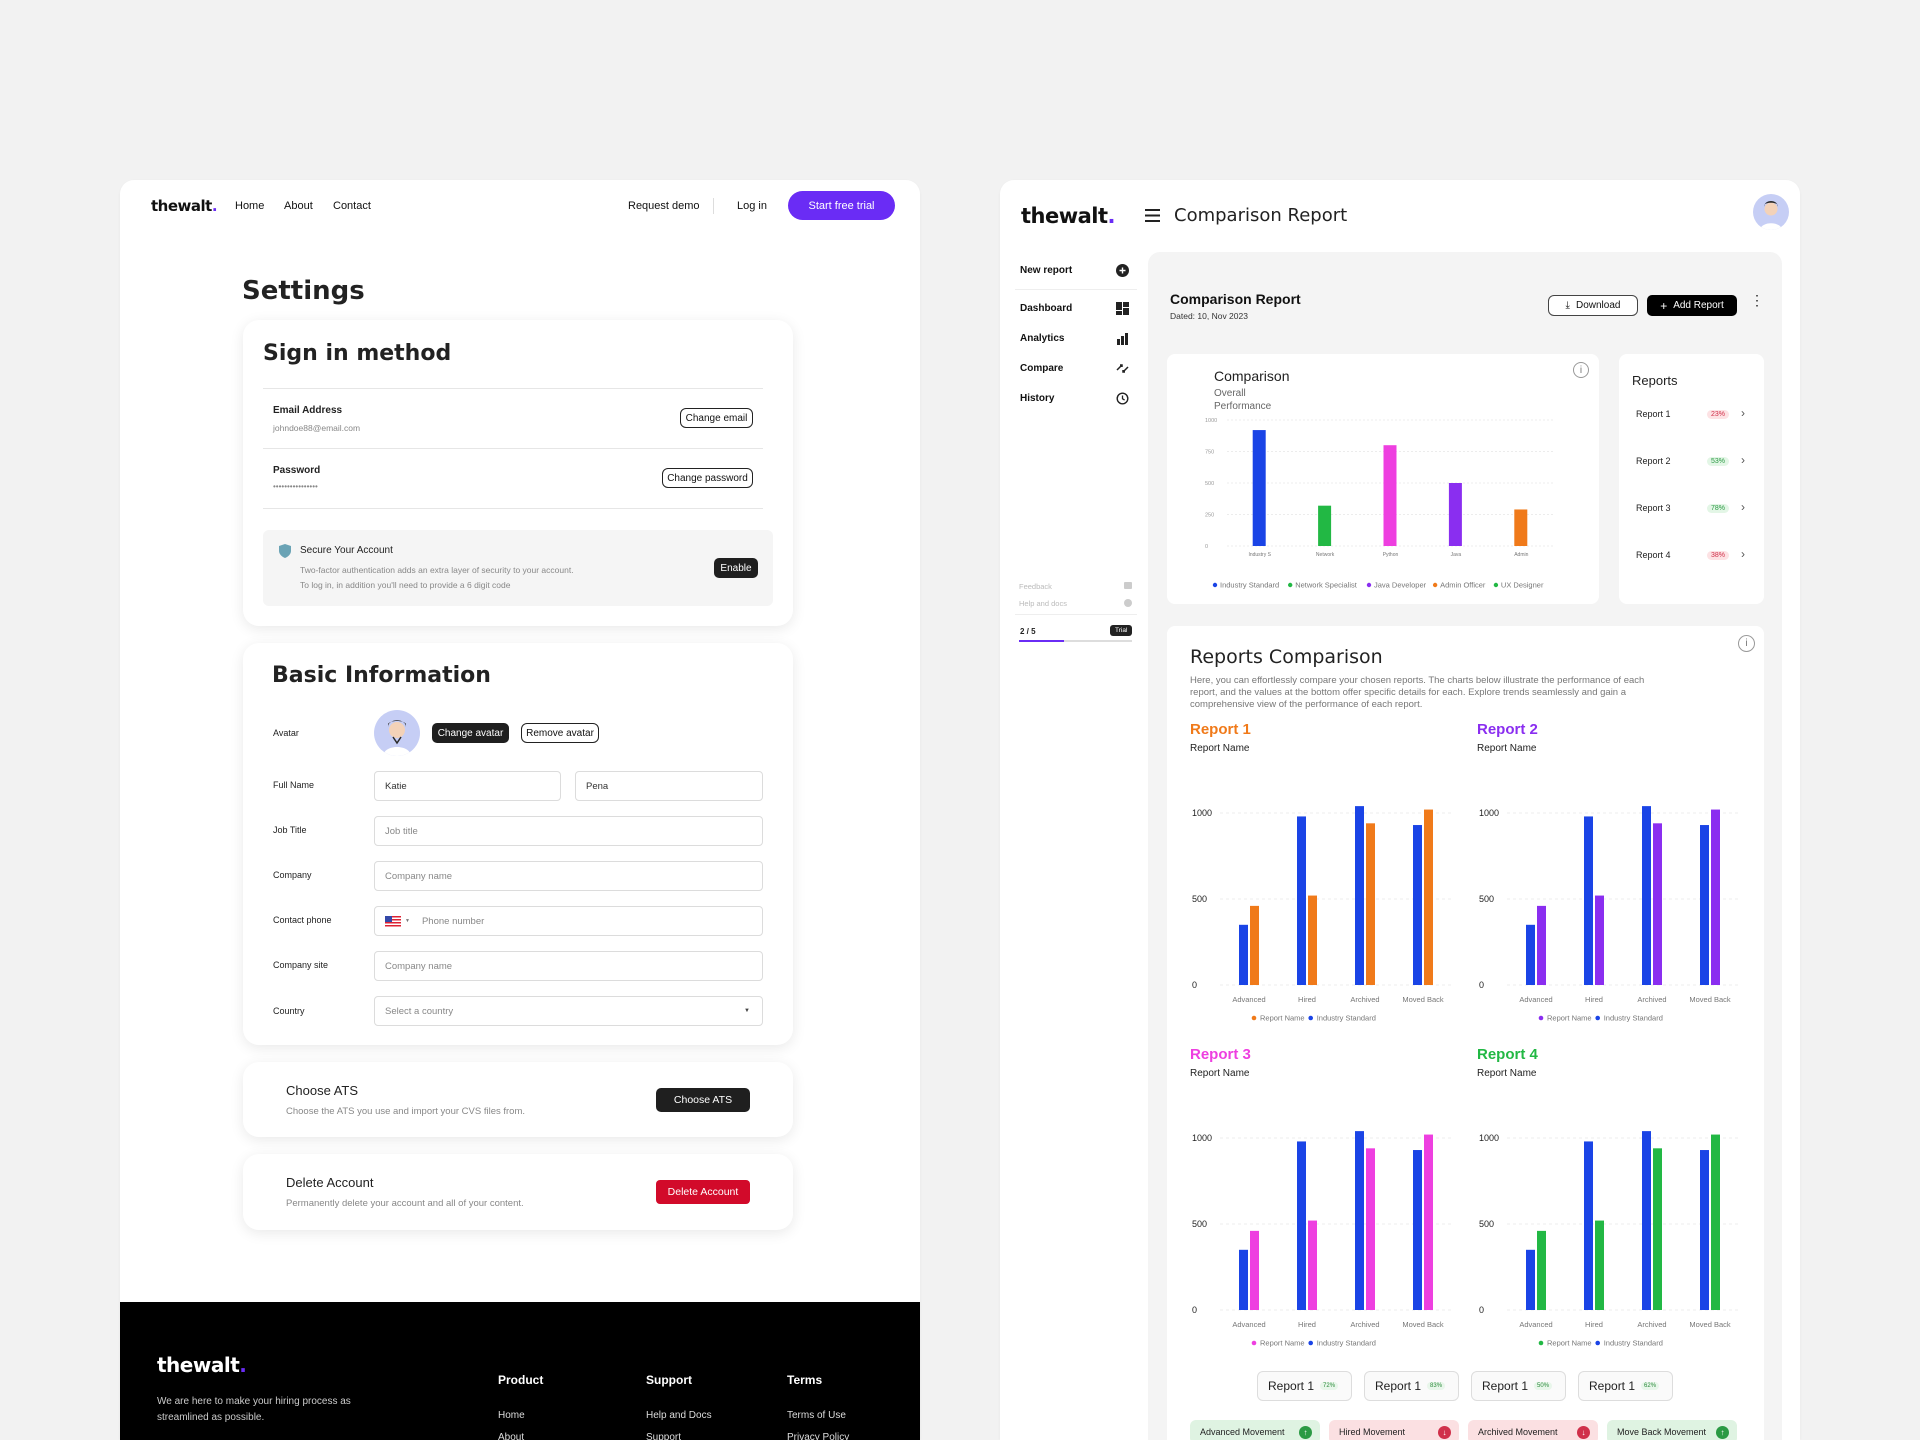  I want to click on shield-icon, so click(285, 553).